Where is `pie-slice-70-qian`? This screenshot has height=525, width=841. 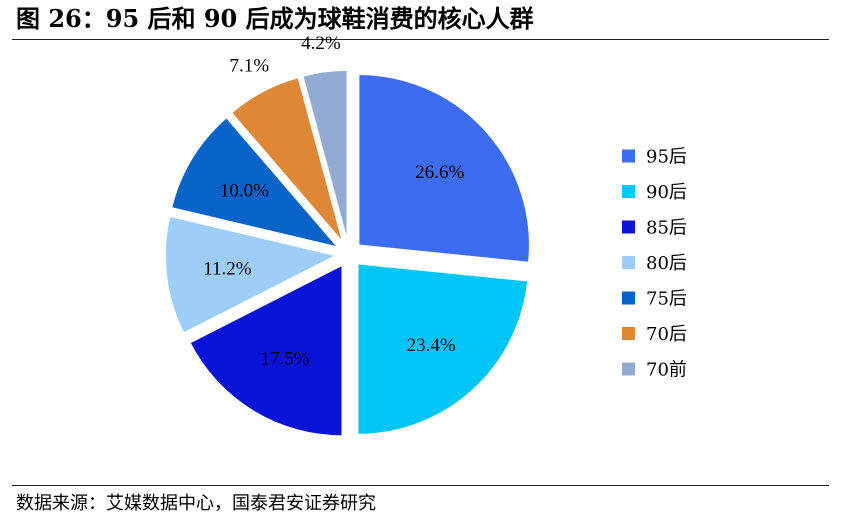 pie-slice-70-qian is located at coordinates (325, 155).